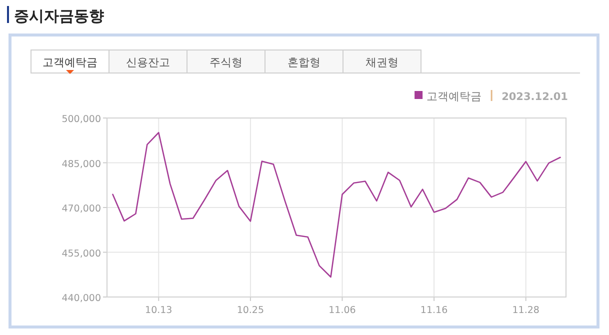  I want to click on y-tick-label: 455,000, so click(81, 254).